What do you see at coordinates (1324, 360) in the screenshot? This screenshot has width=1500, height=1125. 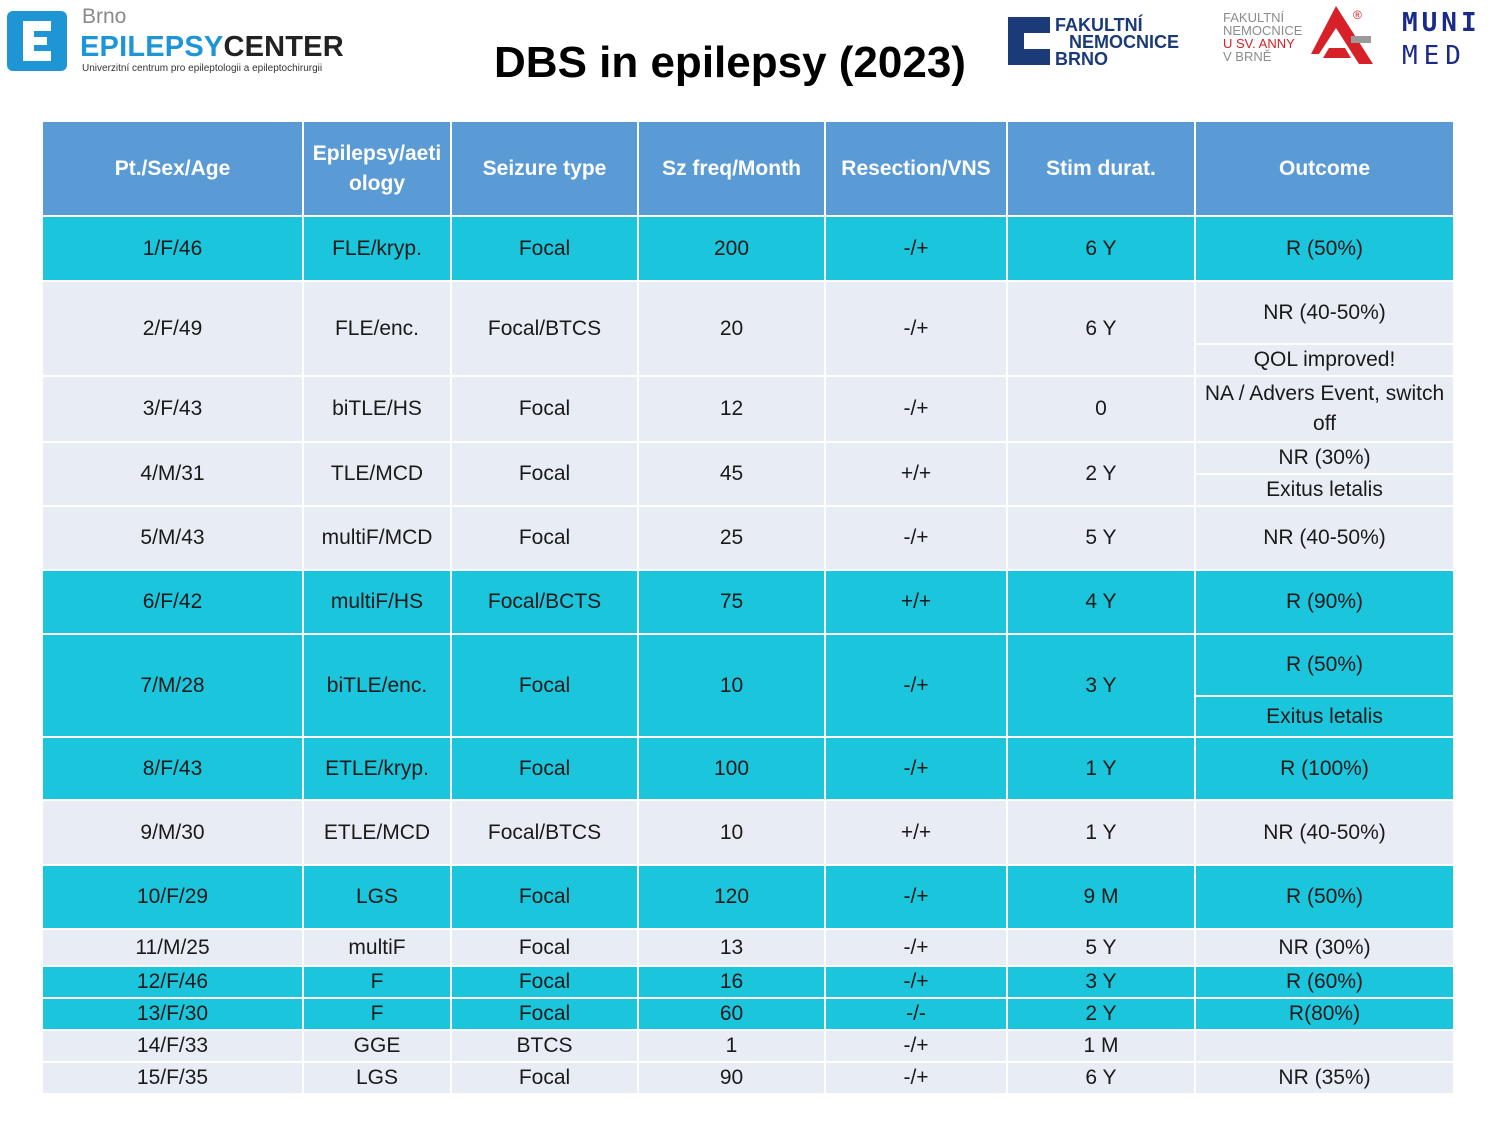 I see `cell-outcome-note: QOL improved!` at bounding box center [1324, 360].